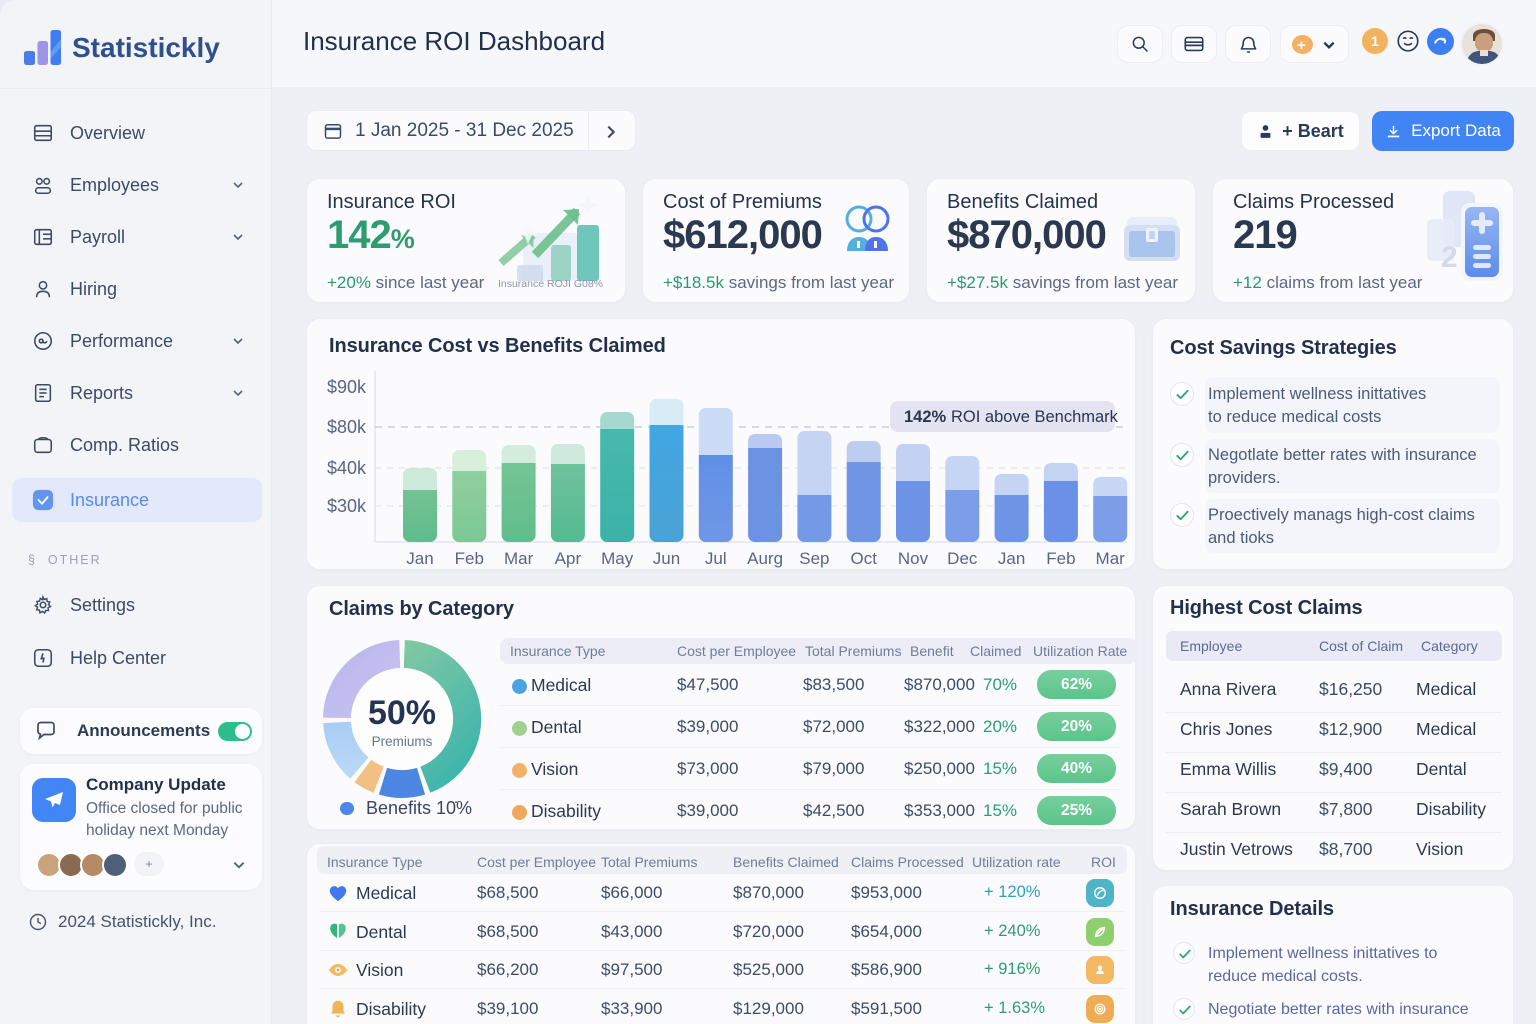 This screenshot has width=1536, height=1024. Describe the element at coordinates (617, 558) in the screenshot. I see `svg-text: May` at that location.